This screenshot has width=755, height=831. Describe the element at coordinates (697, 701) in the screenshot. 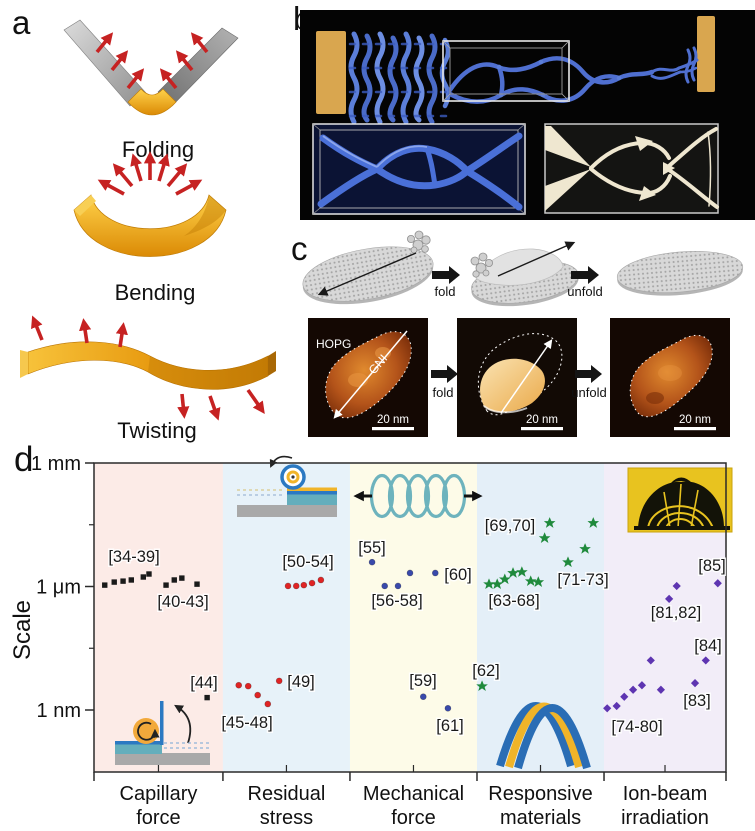

I see `ref-label: [83]` at that location.